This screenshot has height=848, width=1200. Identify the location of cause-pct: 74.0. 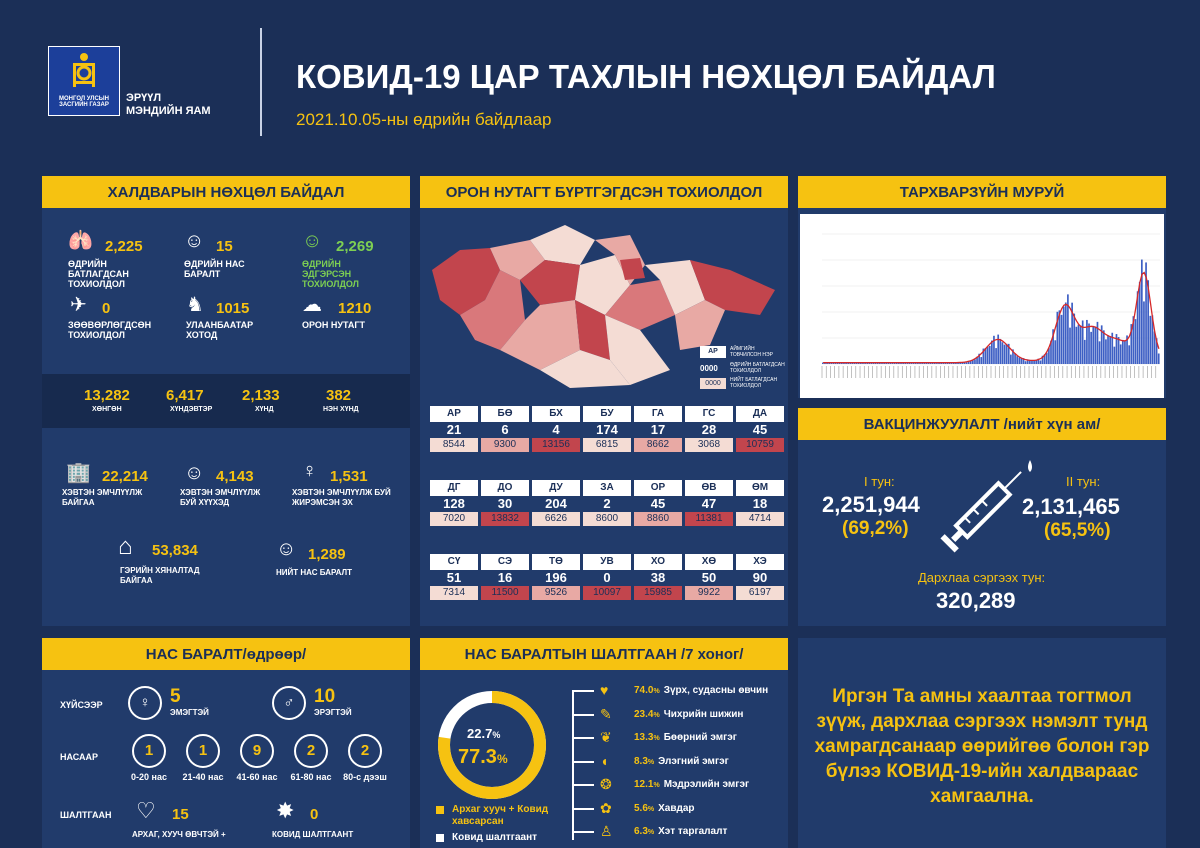
(644, 690).